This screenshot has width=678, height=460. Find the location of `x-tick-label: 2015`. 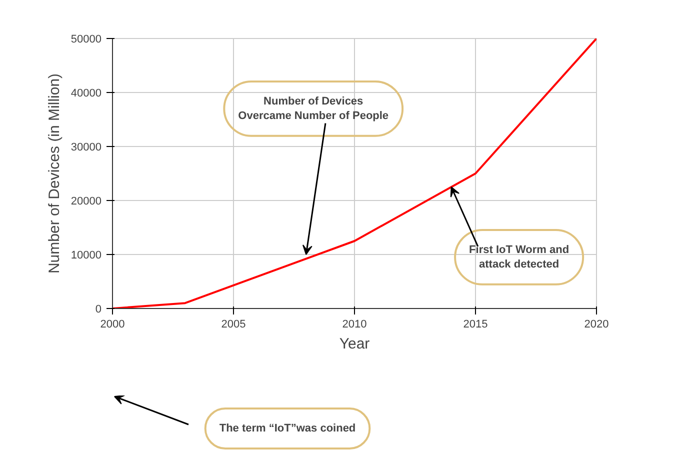

x-tick-label: 2015 is located at coordinates (475, 324).